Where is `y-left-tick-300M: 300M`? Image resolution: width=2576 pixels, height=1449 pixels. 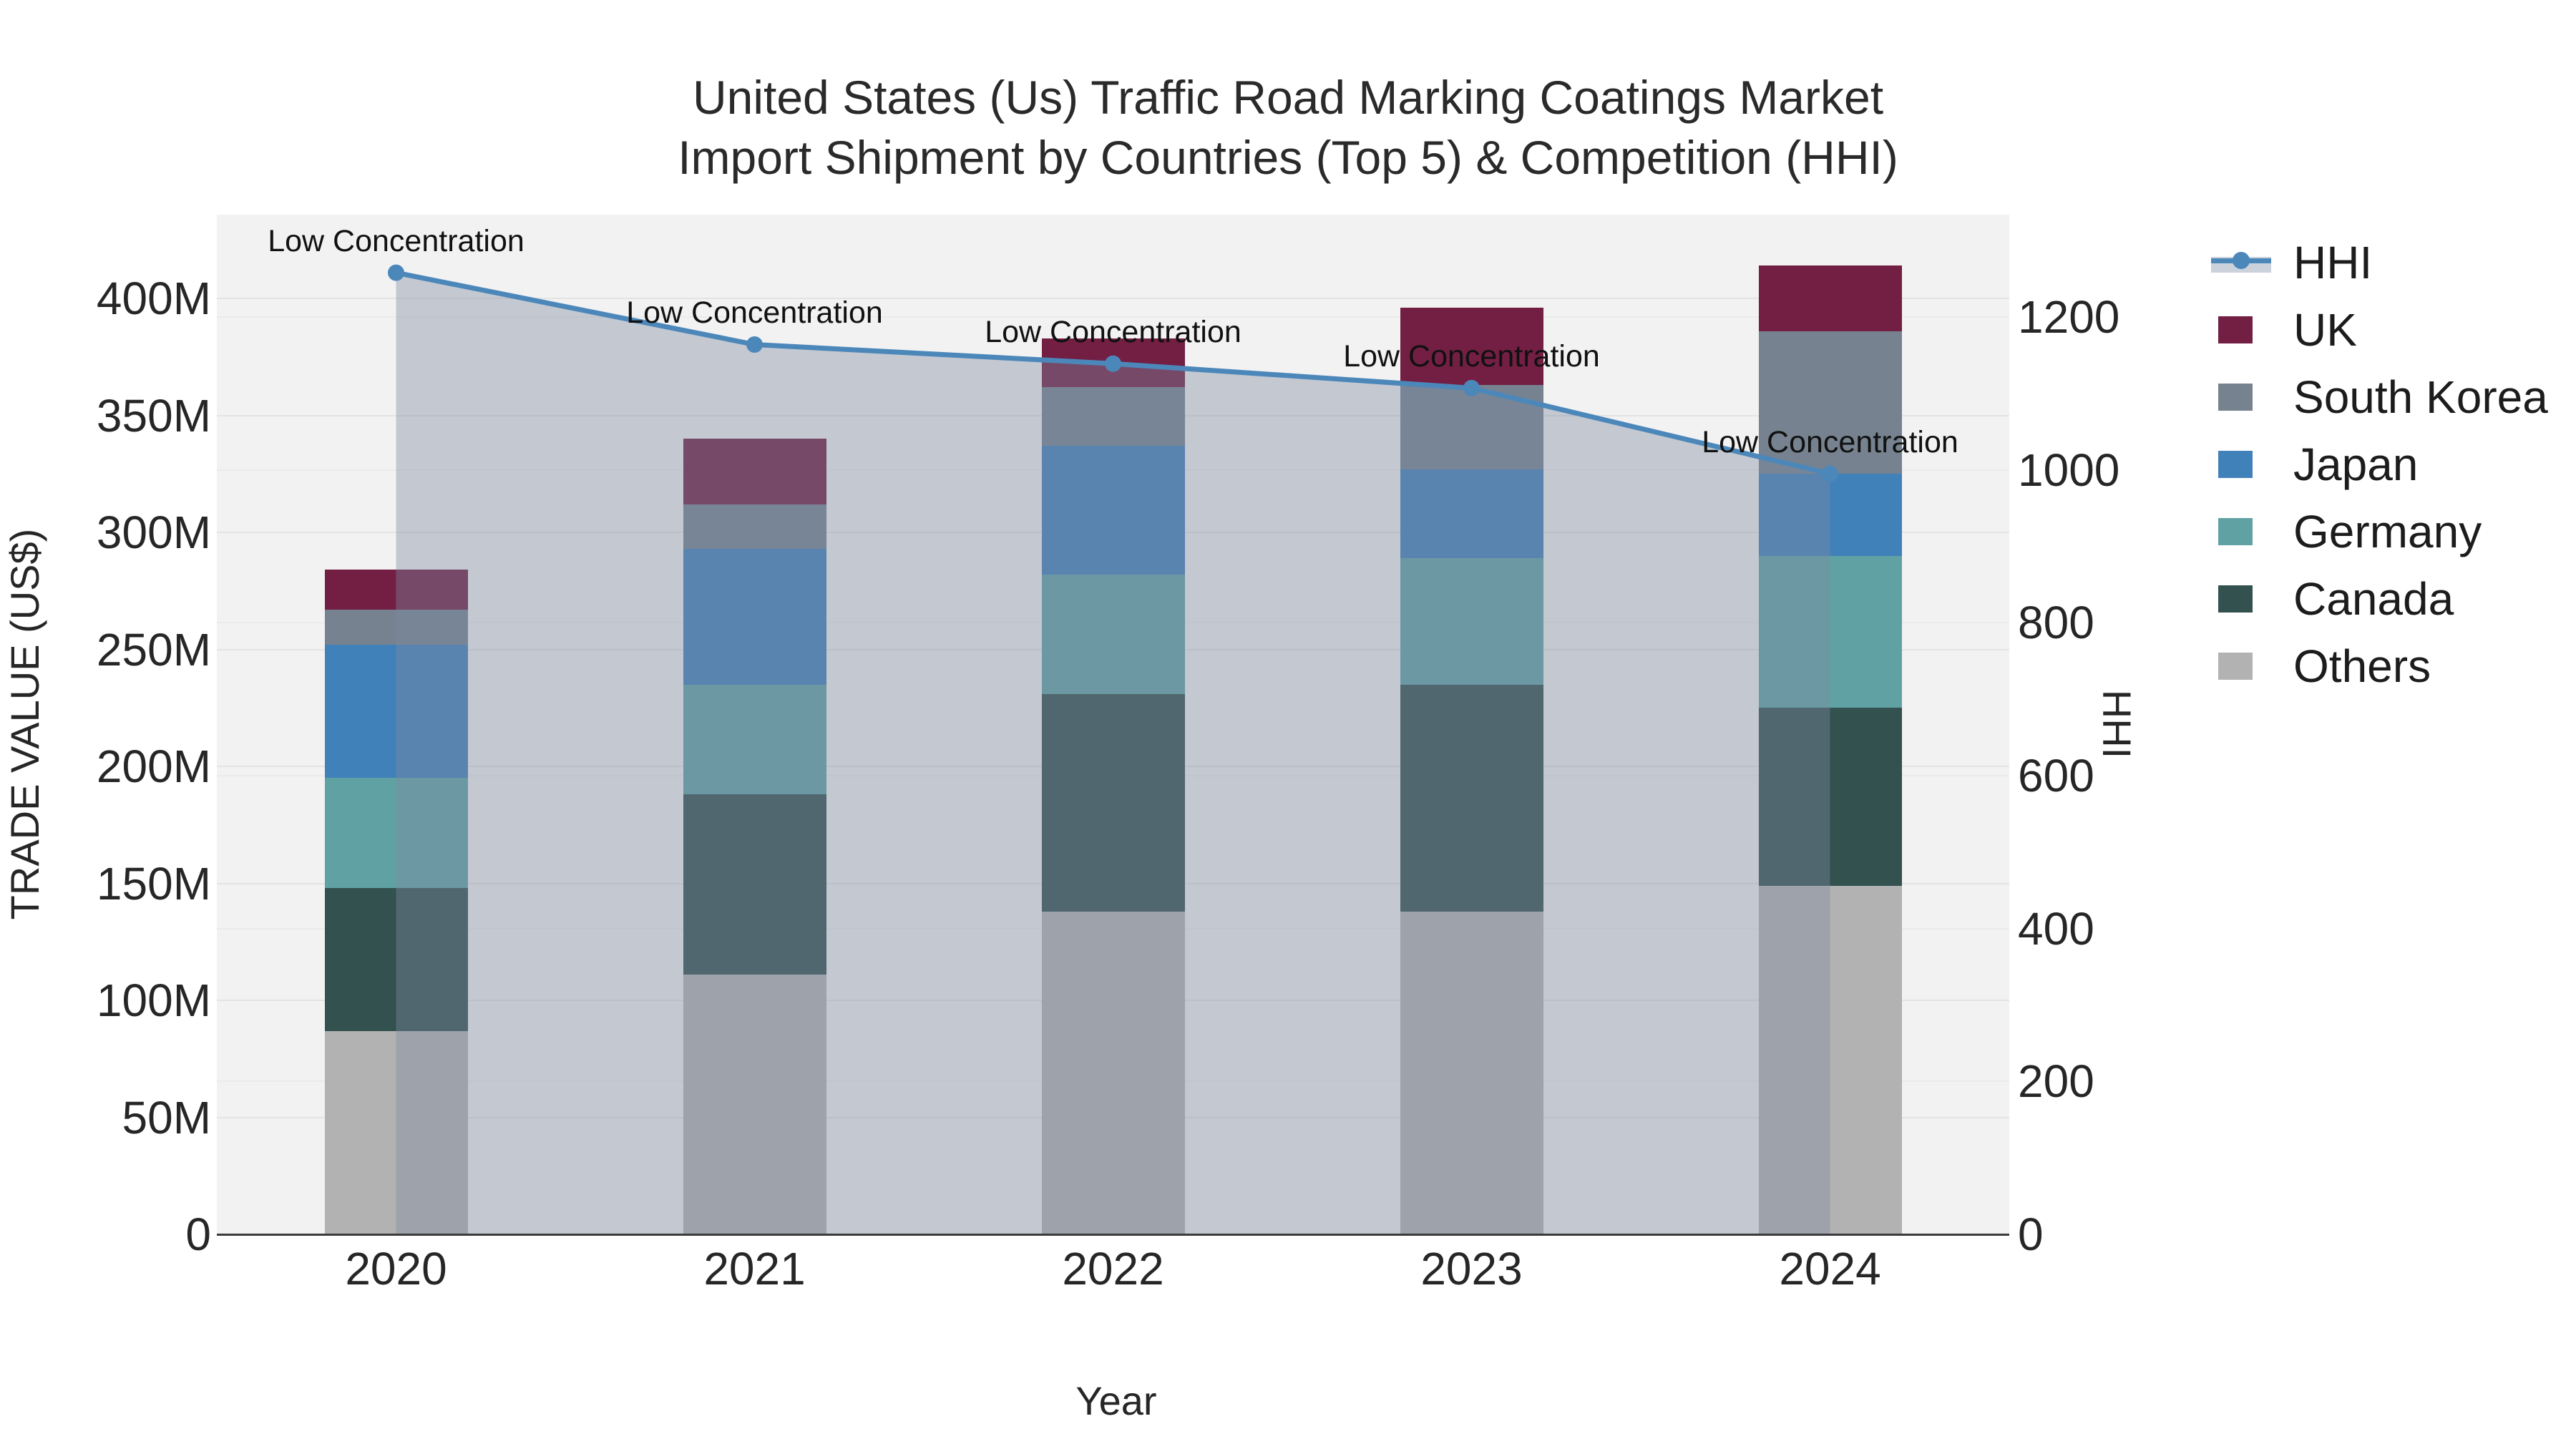 y-left-tick-300M: 300M is located at coordinates (153, 532).